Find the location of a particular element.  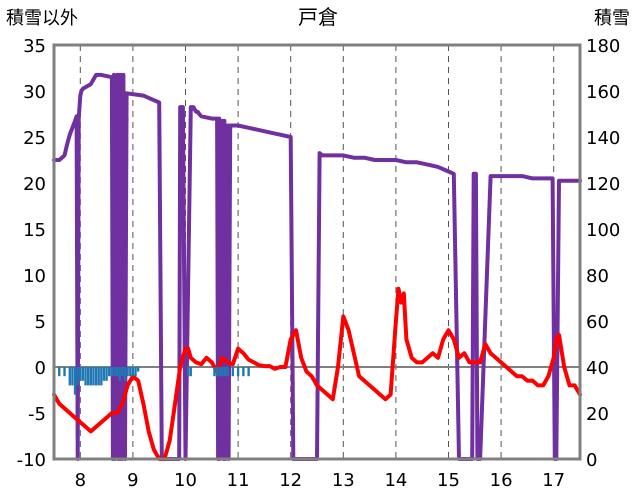

left-tick-label: -10 is located at coordinates (31, 460).